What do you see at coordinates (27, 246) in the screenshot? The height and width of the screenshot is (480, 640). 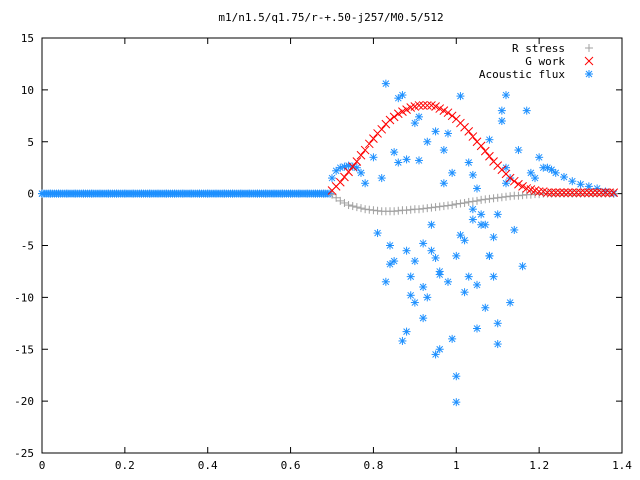 I see `y-tick-label: -5` at bounding box center [27, 246].